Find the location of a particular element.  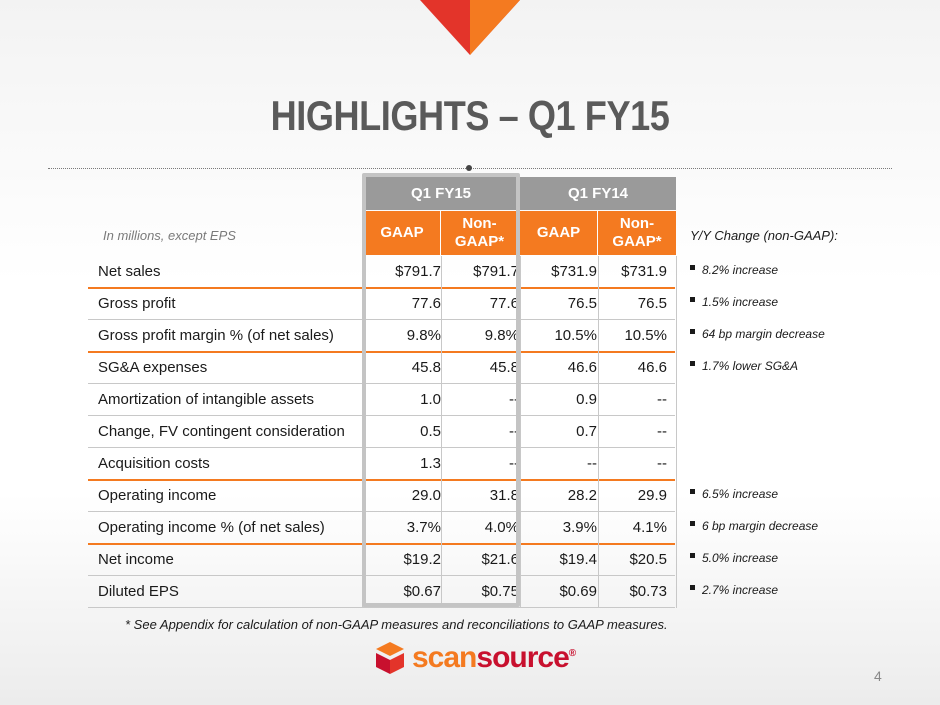

value-cell: 28.2 is located at coordinates (582, 495).